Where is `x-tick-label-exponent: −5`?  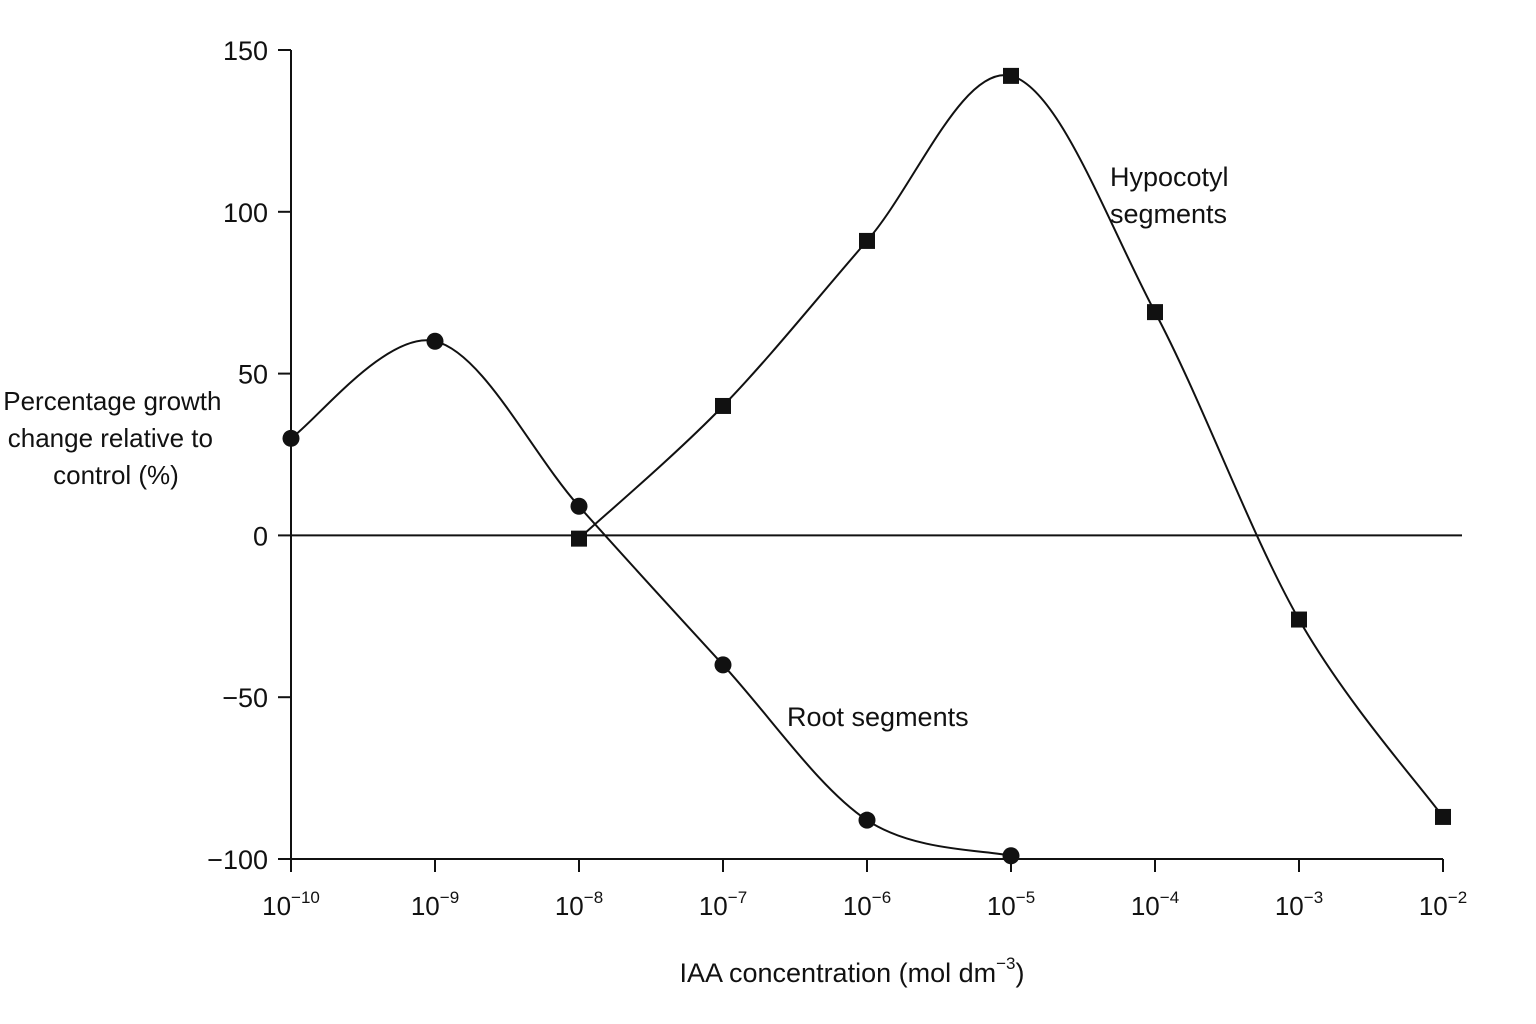 x-tick-label-exponent: −5 is located at coordinates (1025, 897).